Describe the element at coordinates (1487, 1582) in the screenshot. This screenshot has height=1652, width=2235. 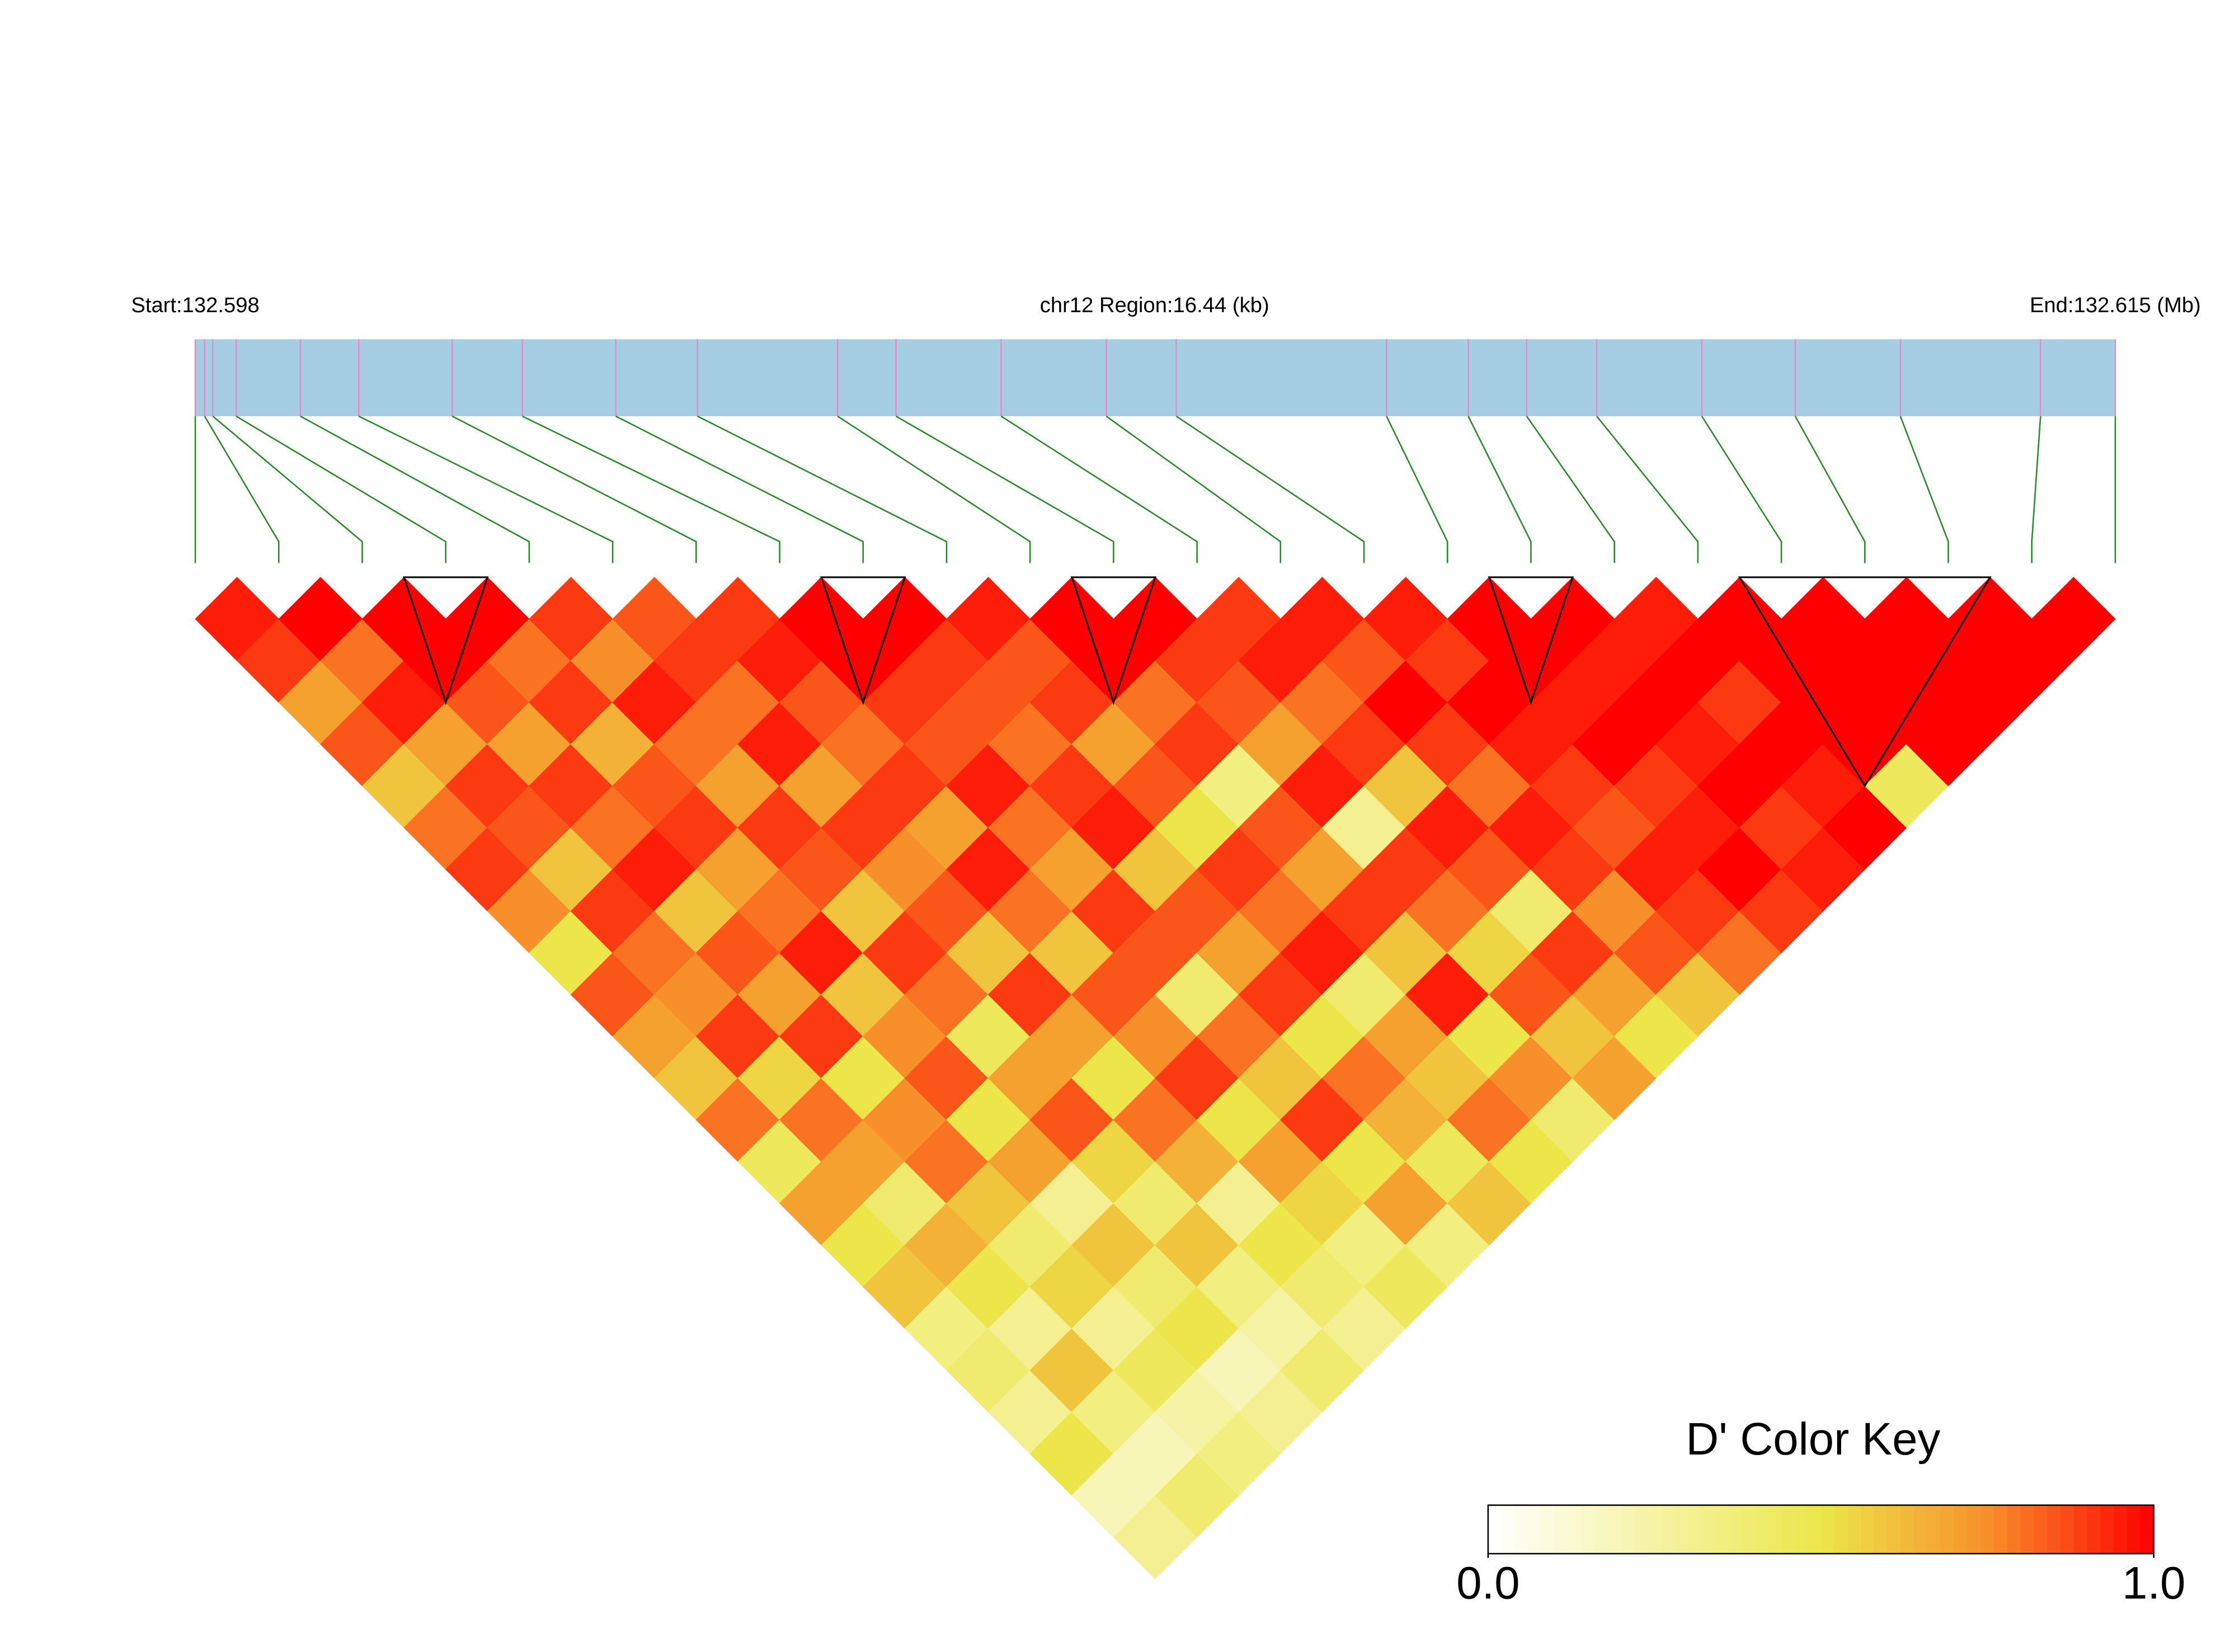
I see `color-key-label: 0.0` at that location.